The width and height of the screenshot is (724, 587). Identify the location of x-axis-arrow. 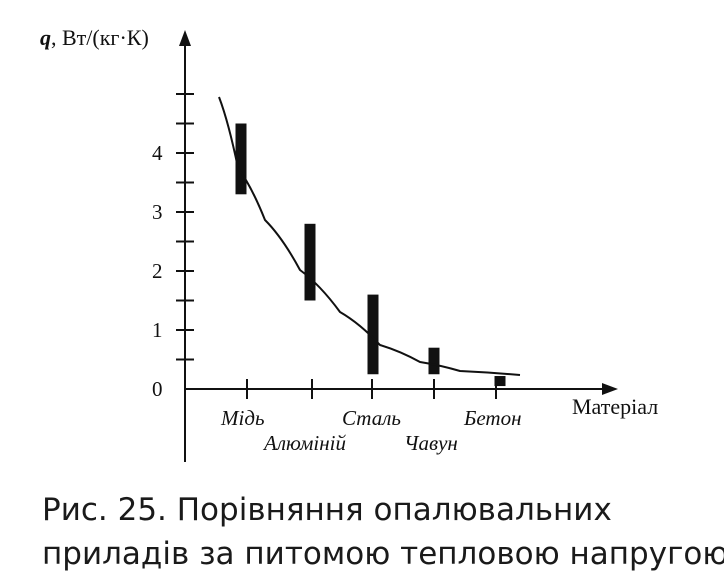
(610, 389).